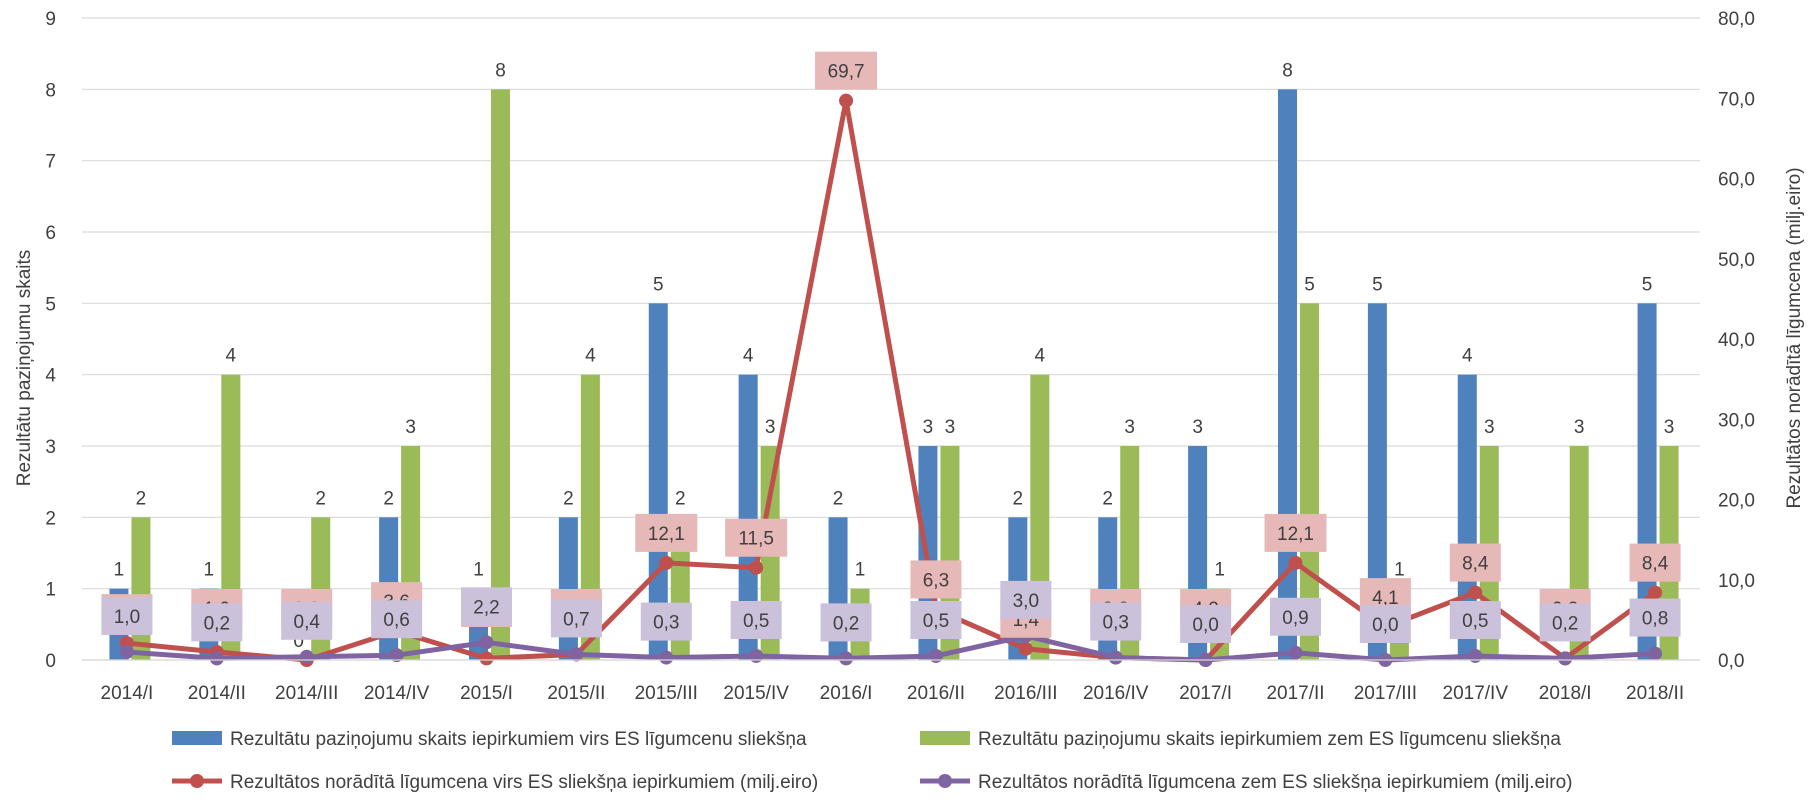  I want to click on label-text: 0,4, so click(307, 622).